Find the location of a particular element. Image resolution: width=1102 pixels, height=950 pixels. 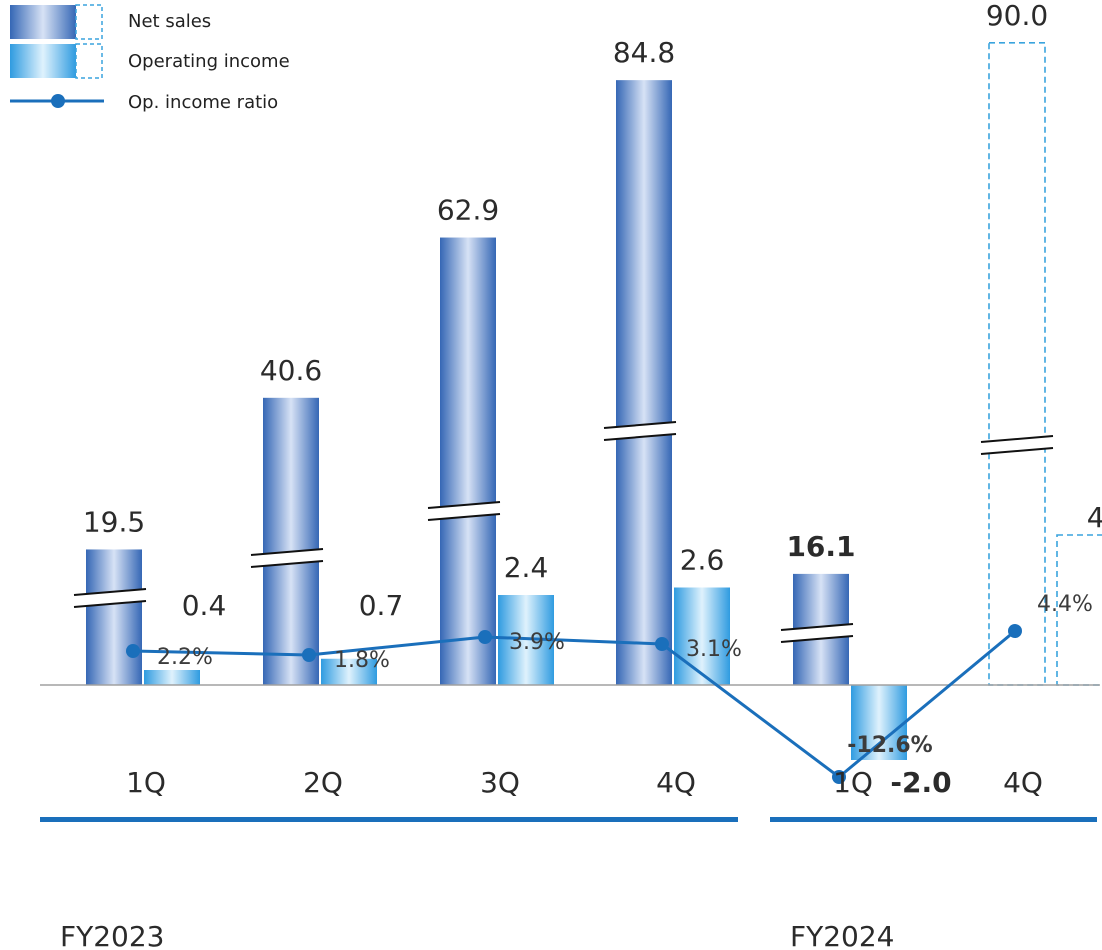

legend-swatch-net-sales is located at coordinates (43, 22).